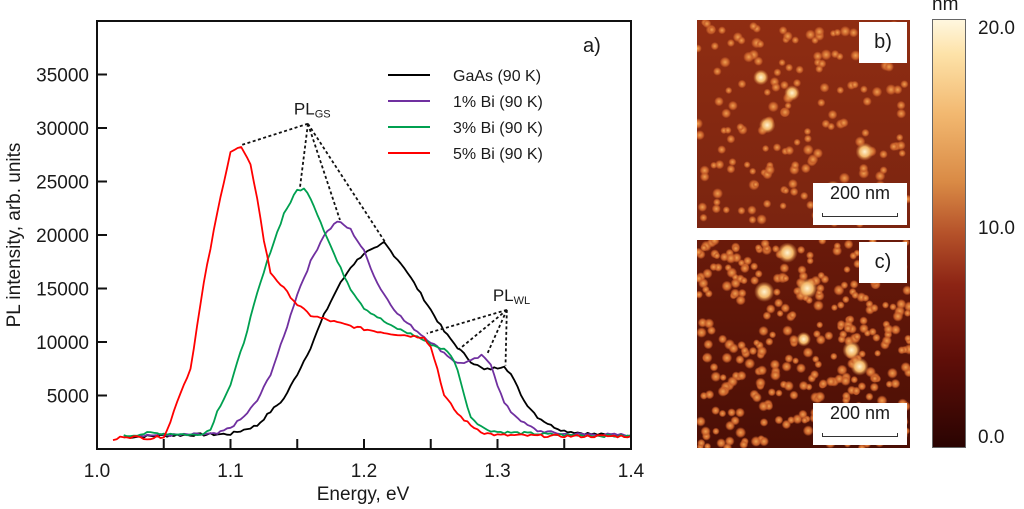 The width and height of the screenshot is (1024, 509). I want to click on scale-bar-label-c: 200 nm, so click(860, 413).